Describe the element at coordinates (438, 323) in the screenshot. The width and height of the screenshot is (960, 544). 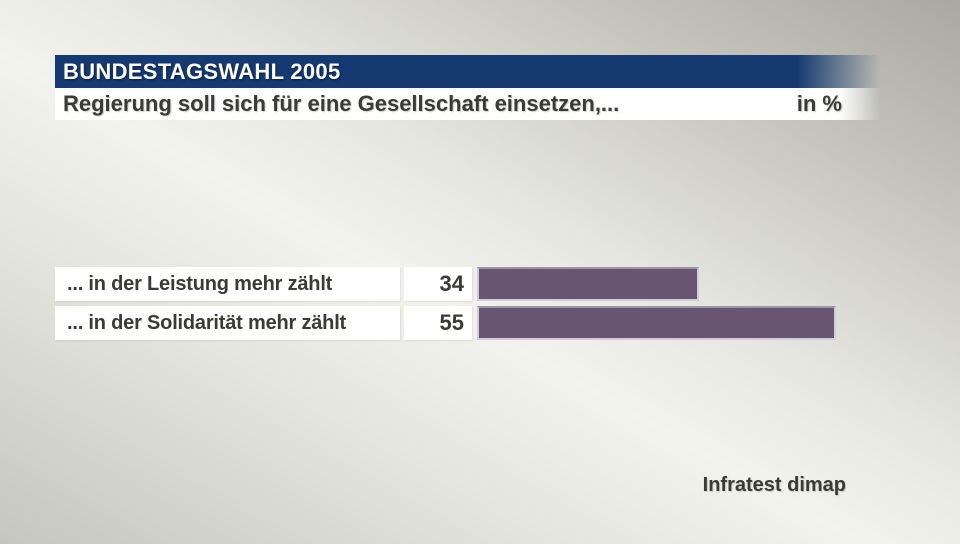
I see `value-label-solidaritaet: 55` at that location.